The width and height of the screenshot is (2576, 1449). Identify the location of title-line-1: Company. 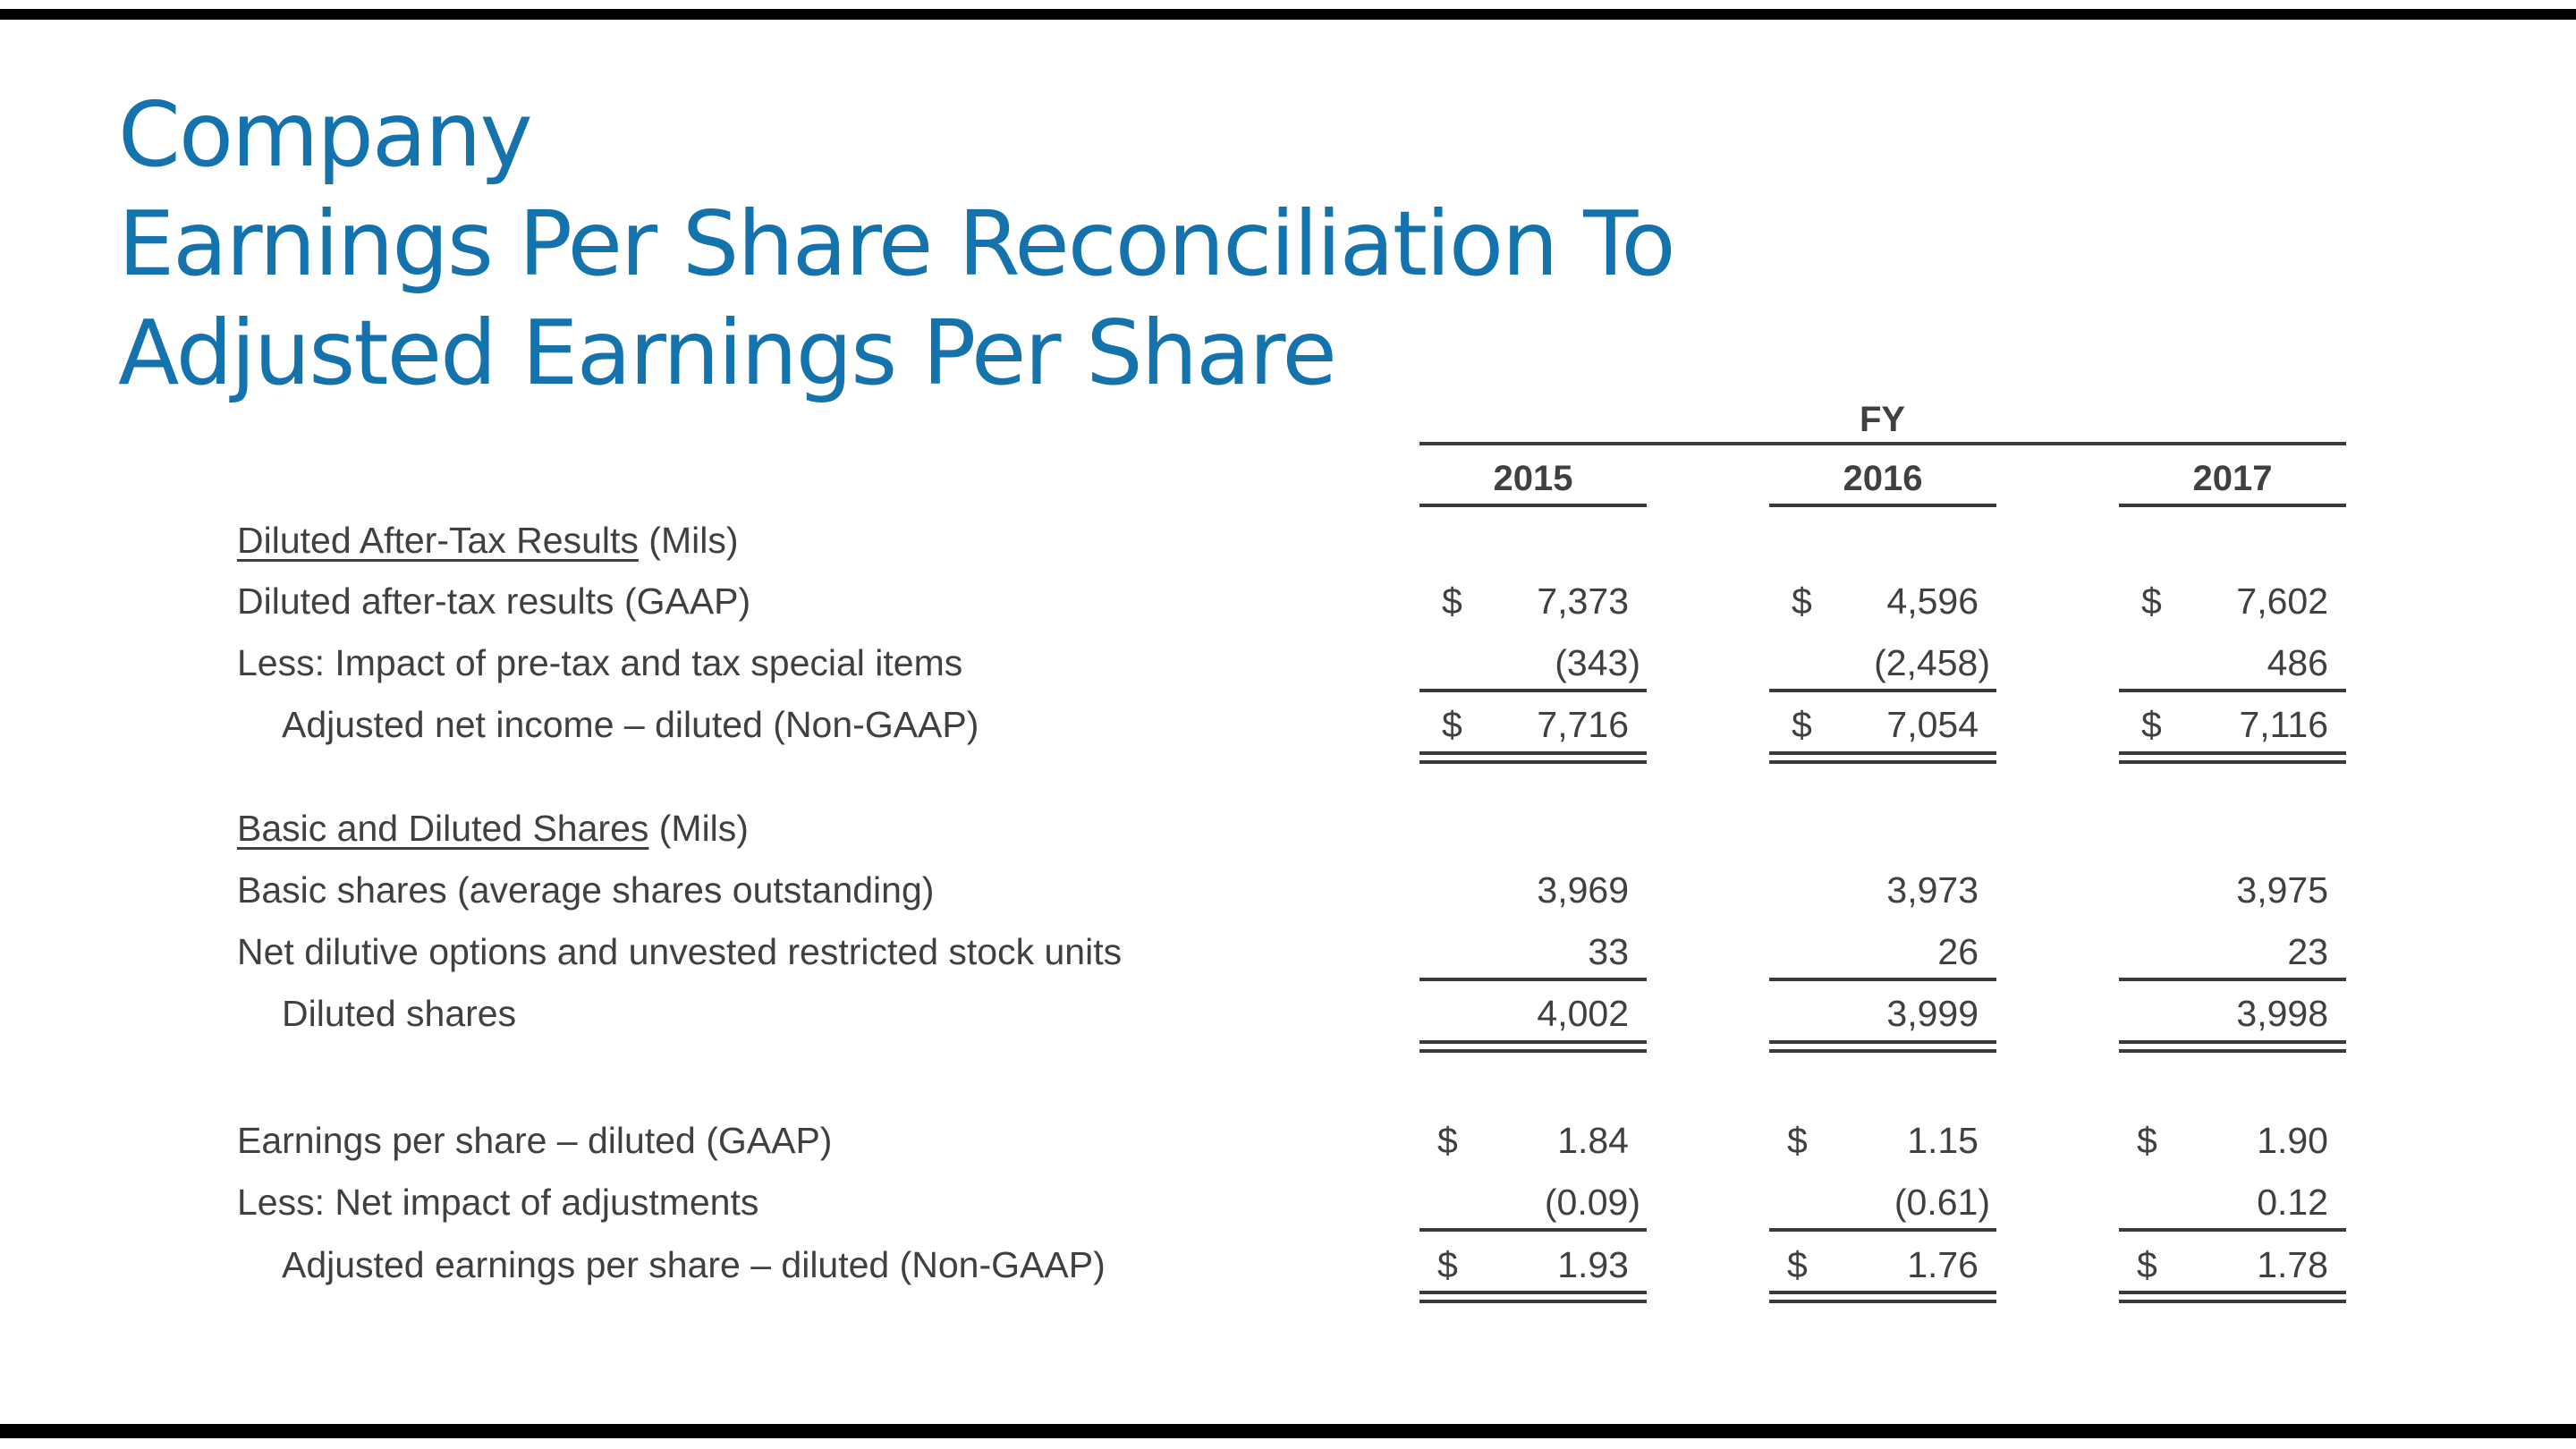
(325, 134).